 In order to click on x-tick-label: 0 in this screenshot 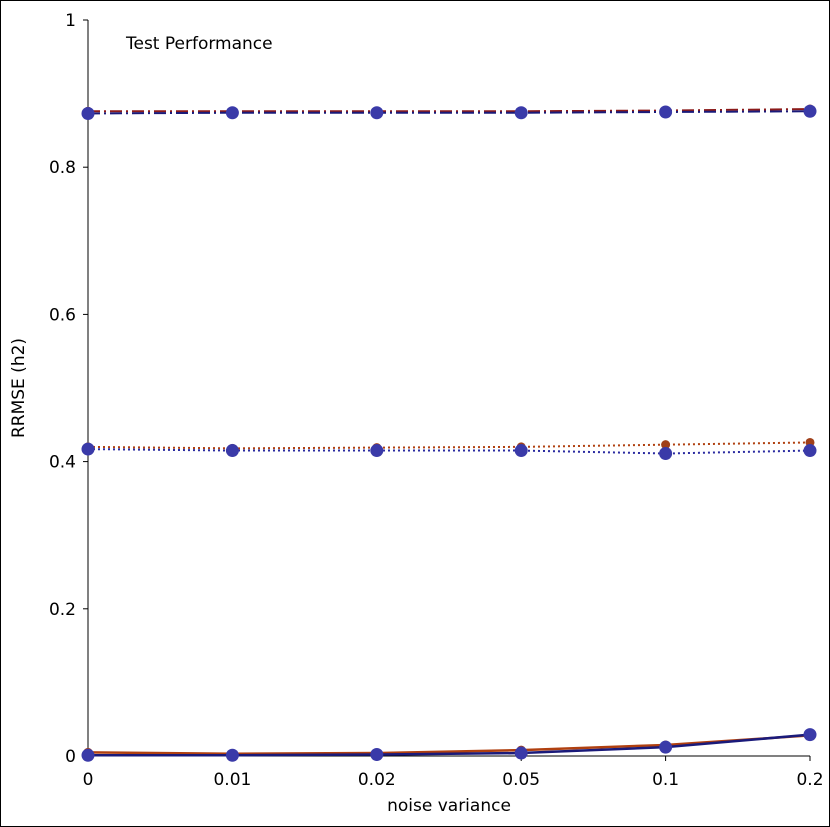, I will do `click(88, 780)`.